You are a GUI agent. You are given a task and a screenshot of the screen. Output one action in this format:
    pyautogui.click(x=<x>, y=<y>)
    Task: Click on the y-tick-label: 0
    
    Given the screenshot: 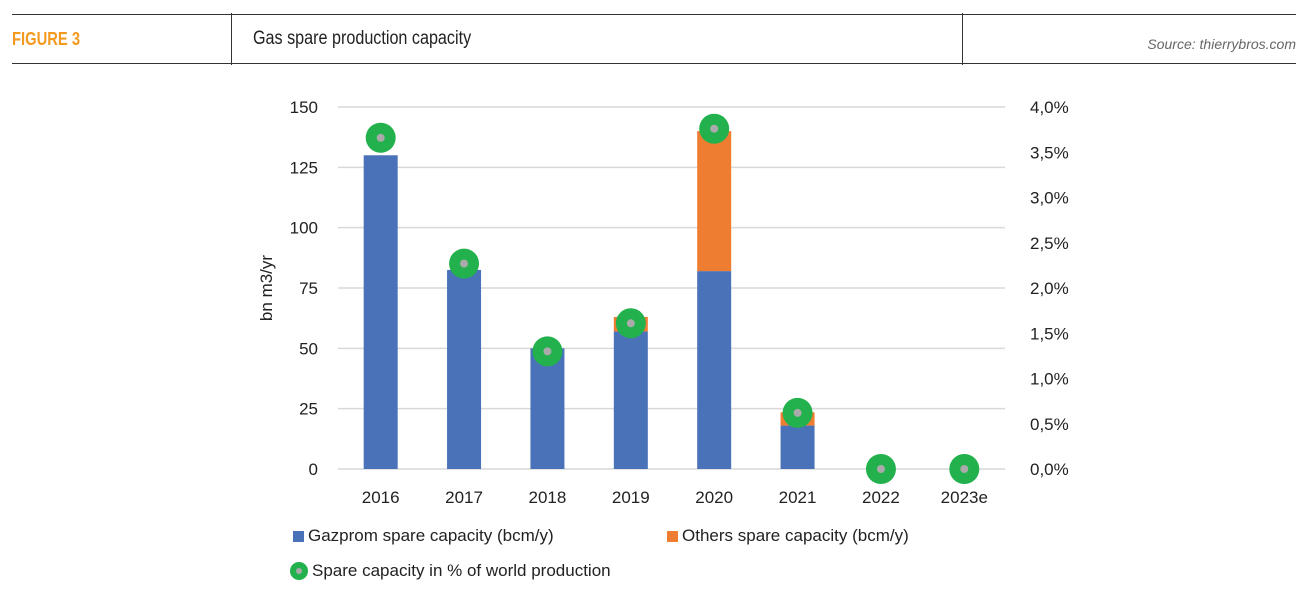 What is the action you would take?
    pyautogui.click(x=313, y=469)
    